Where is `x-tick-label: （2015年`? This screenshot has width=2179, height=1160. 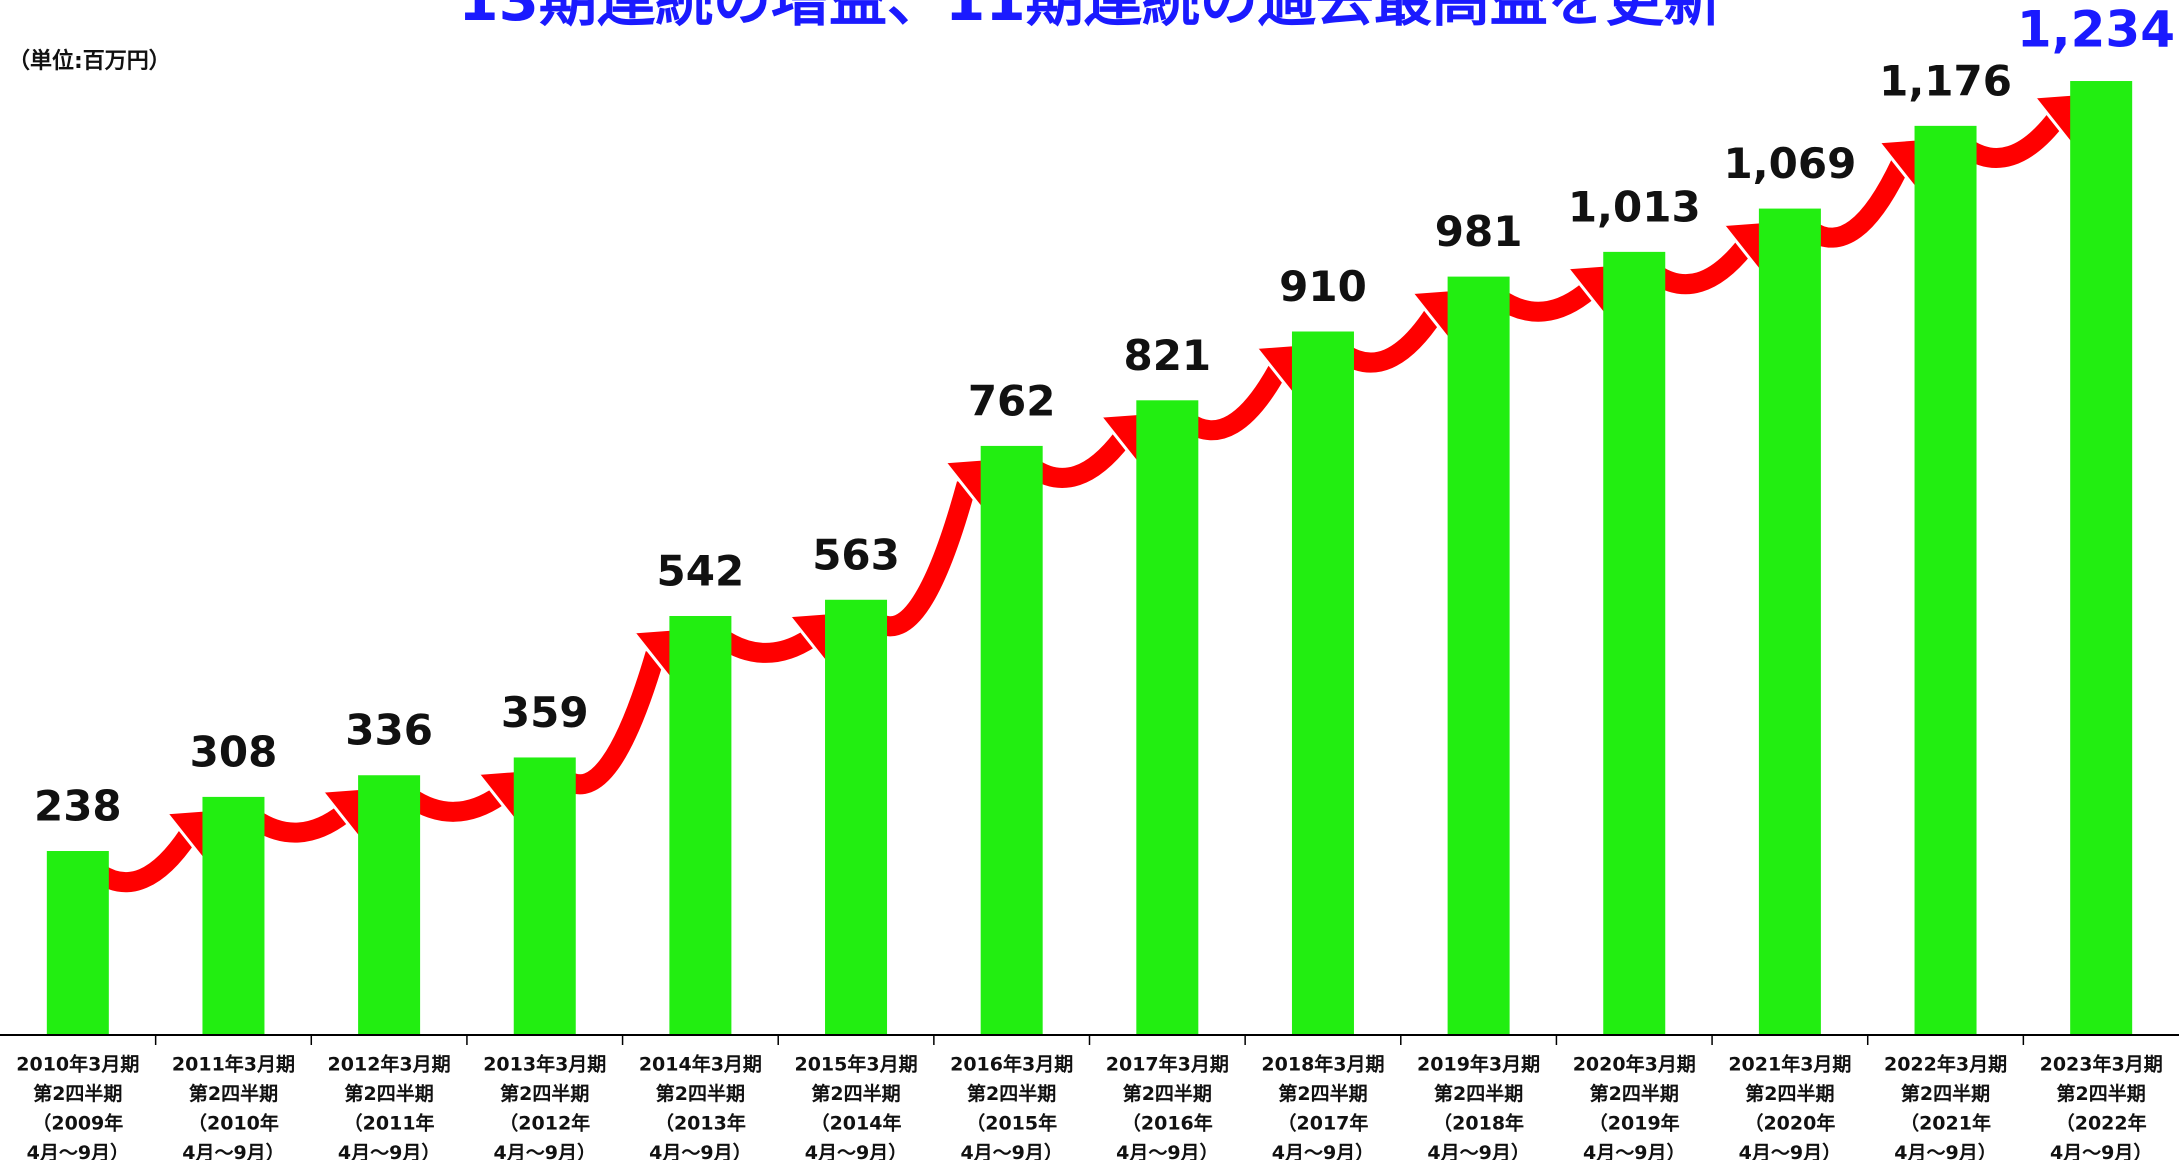
x-tick-label: （2015年 is located at coordinates (1011, 1123).